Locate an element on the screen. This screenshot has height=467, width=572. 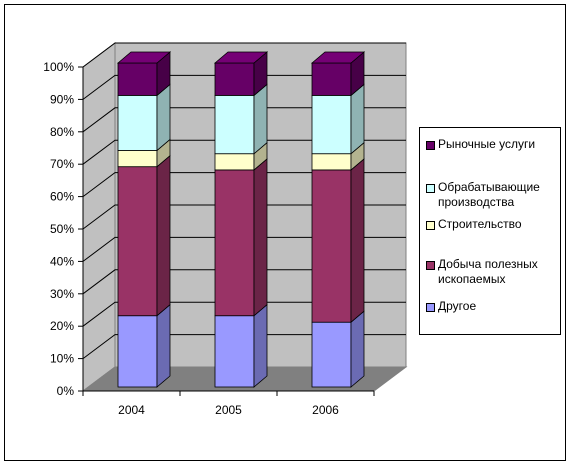
y-tick-label: 40% is located at coordinates (62, 261).